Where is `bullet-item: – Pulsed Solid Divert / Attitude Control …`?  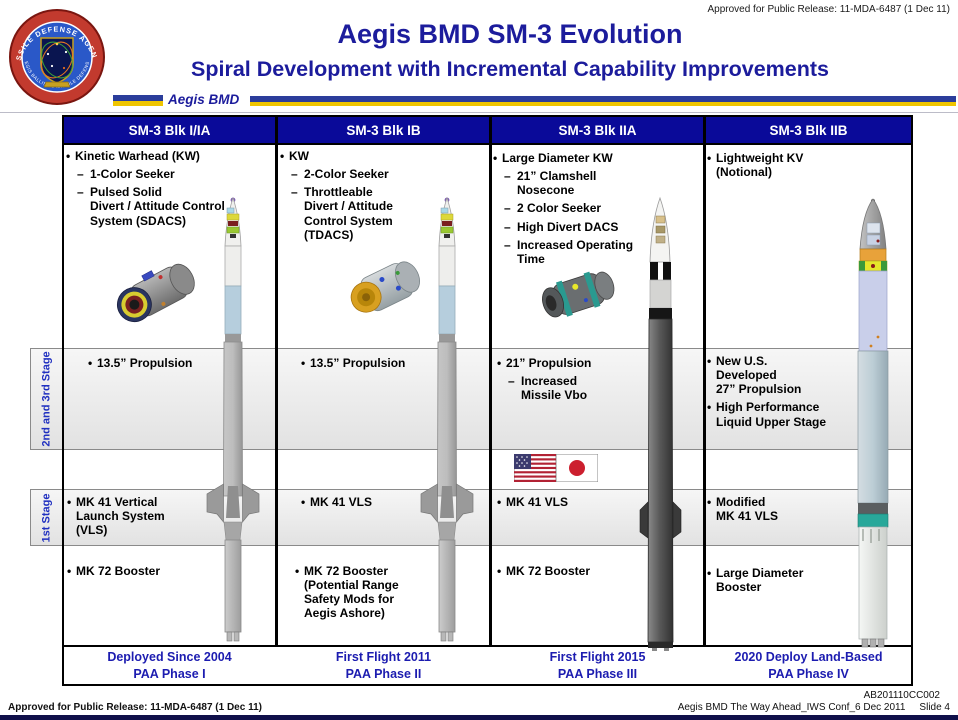 bullet-item: – Pulsed Solid Divert / Attitude Control … is located at coordinates (151, 206).